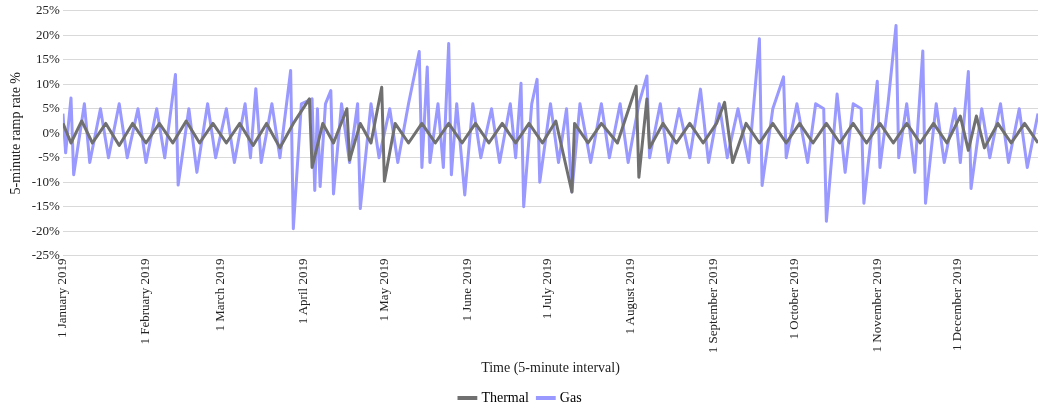 This screenshot has height=415, width=1040. What do you see at coordinates (48, 83) in the screenshot?
I see `y-tick-label: 10%` at bounding box center [48, 83].